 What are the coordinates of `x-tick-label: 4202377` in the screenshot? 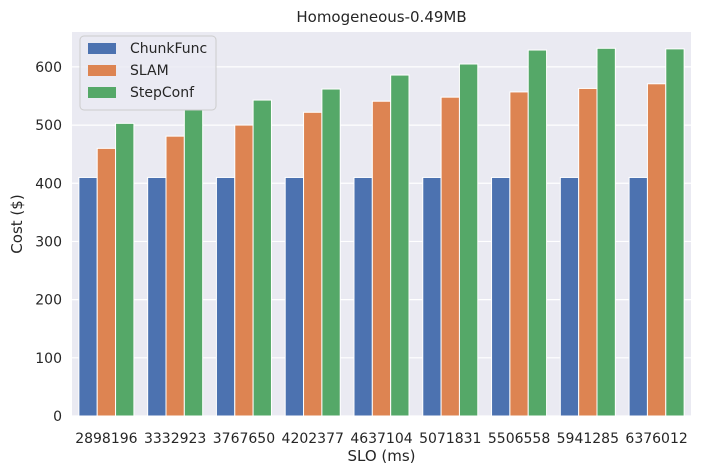 It's located at (313, 439).